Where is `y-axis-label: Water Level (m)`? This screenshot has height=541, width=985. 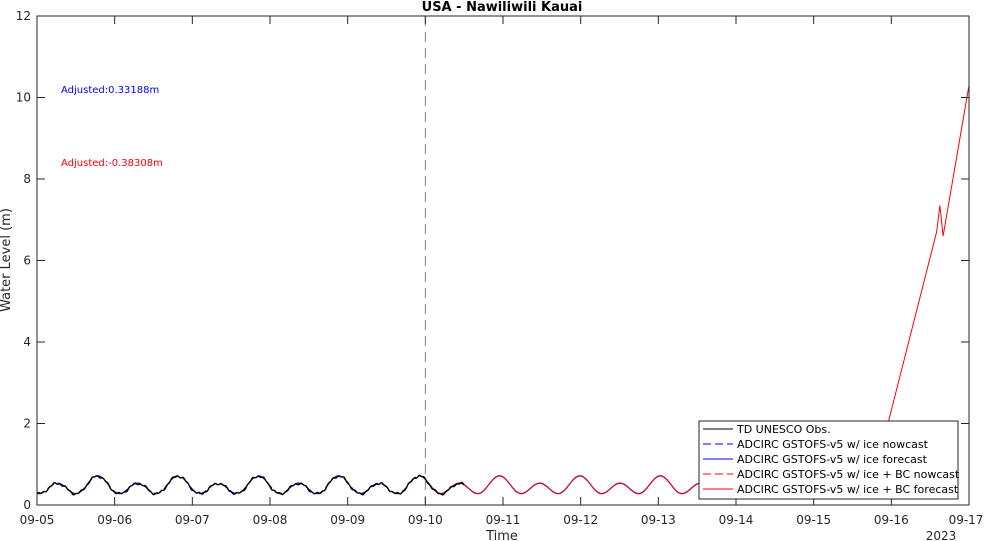
y-axis-label: Water Level (m) is located at coordinates (7, 260).